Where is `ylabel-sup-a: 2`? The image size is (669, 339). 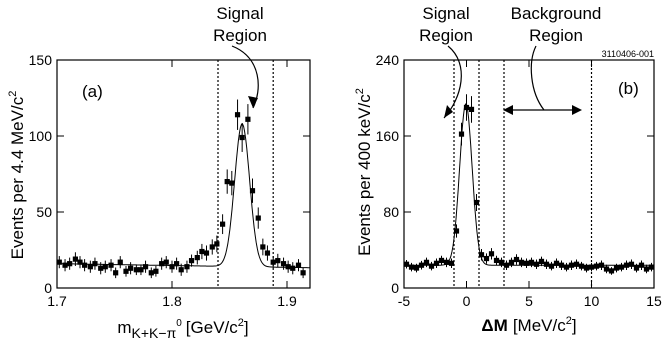
ylabel-sup-a: 2 is located at coordinates (13, 94).